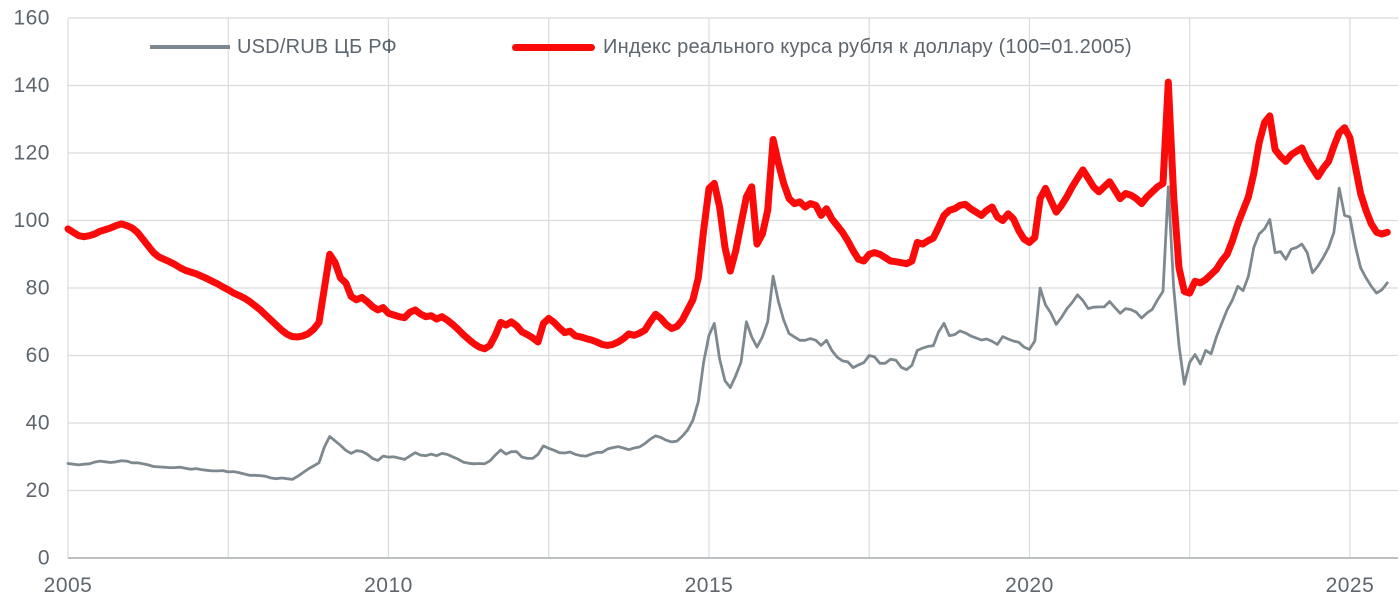  I want to click on x-tick-label: 2015, so click(709, 585).